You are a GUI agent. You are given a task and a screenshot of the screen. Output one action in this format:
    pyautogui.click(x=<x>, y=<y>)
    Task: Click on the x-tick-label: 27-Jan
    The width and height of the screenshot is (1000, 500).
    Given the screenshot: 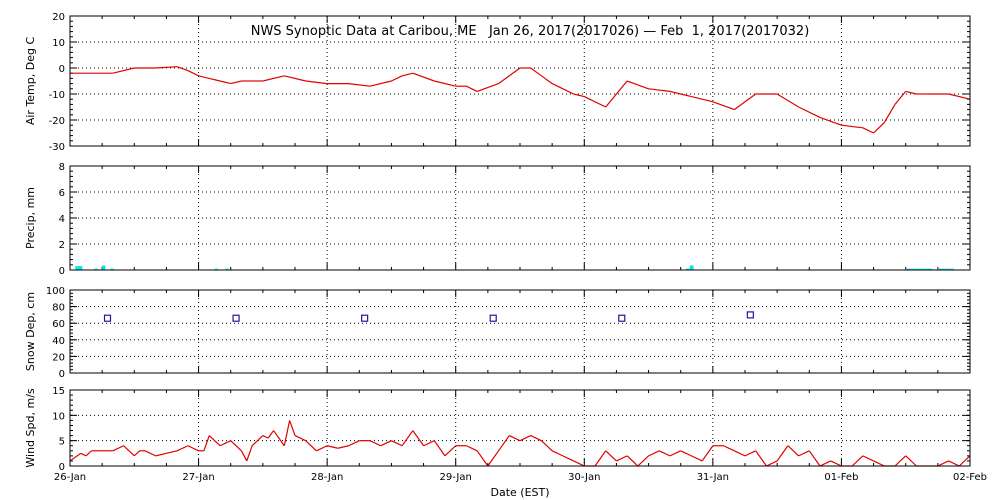 What is the action you would take?
    pyautogui.click(x=198, y=477)
    